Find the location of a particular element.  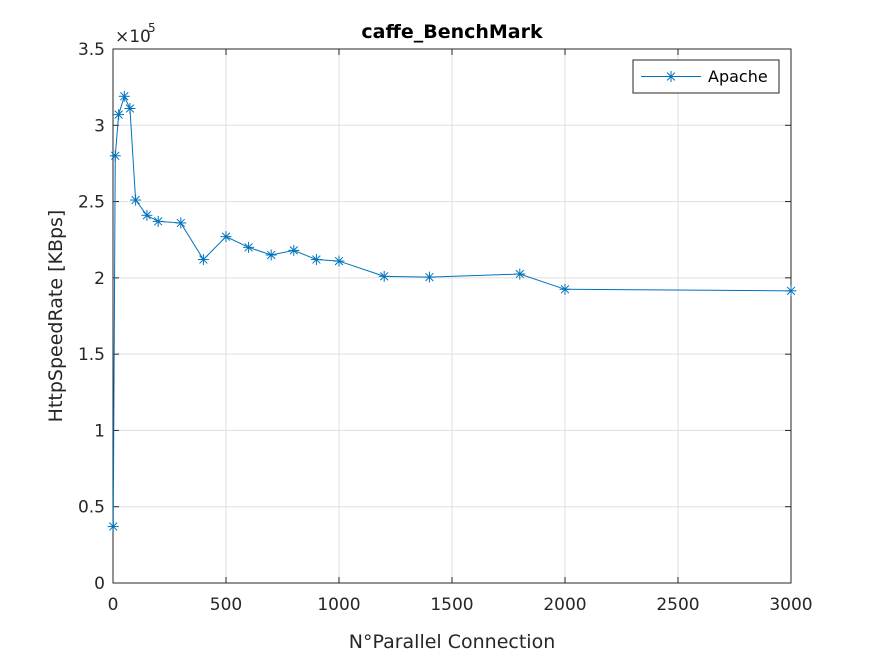

x-tick-label: 3000 is located at coordinates (790, 605).